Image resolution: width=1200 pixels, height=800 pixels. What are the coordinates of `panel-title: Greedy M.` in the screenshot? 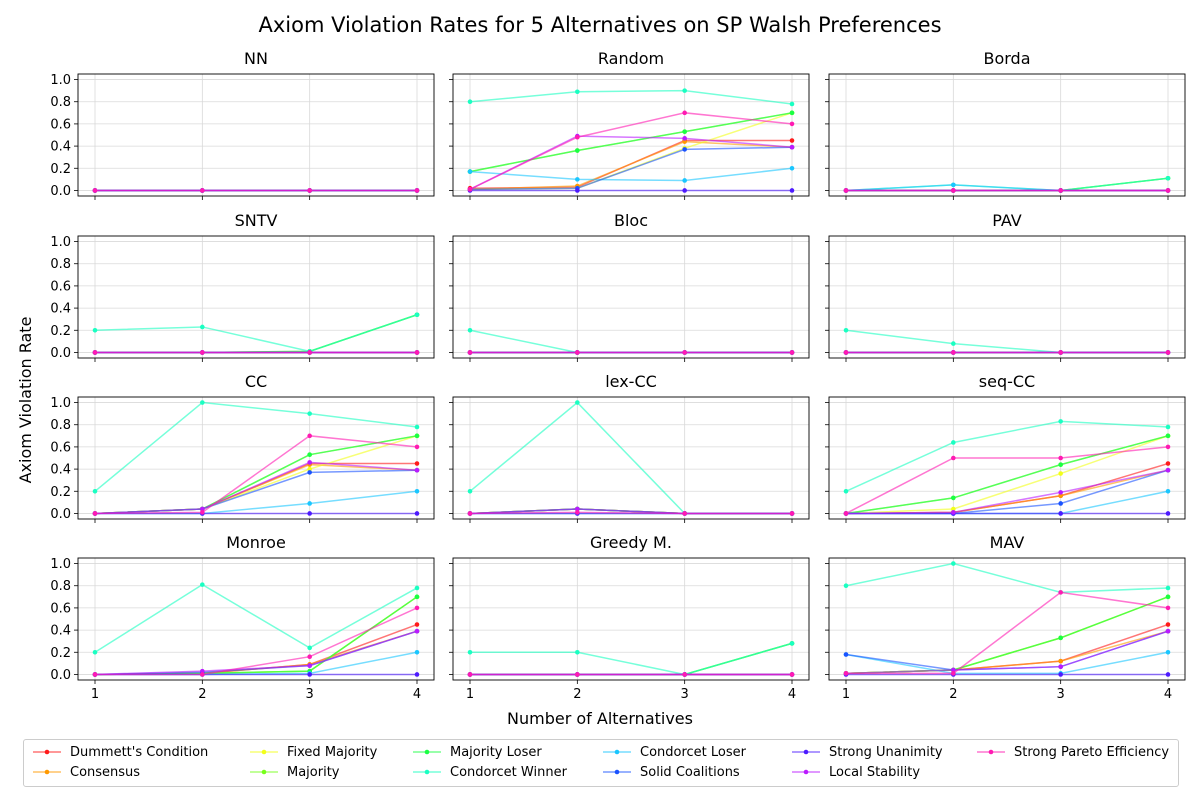 It's located at (631, 542).